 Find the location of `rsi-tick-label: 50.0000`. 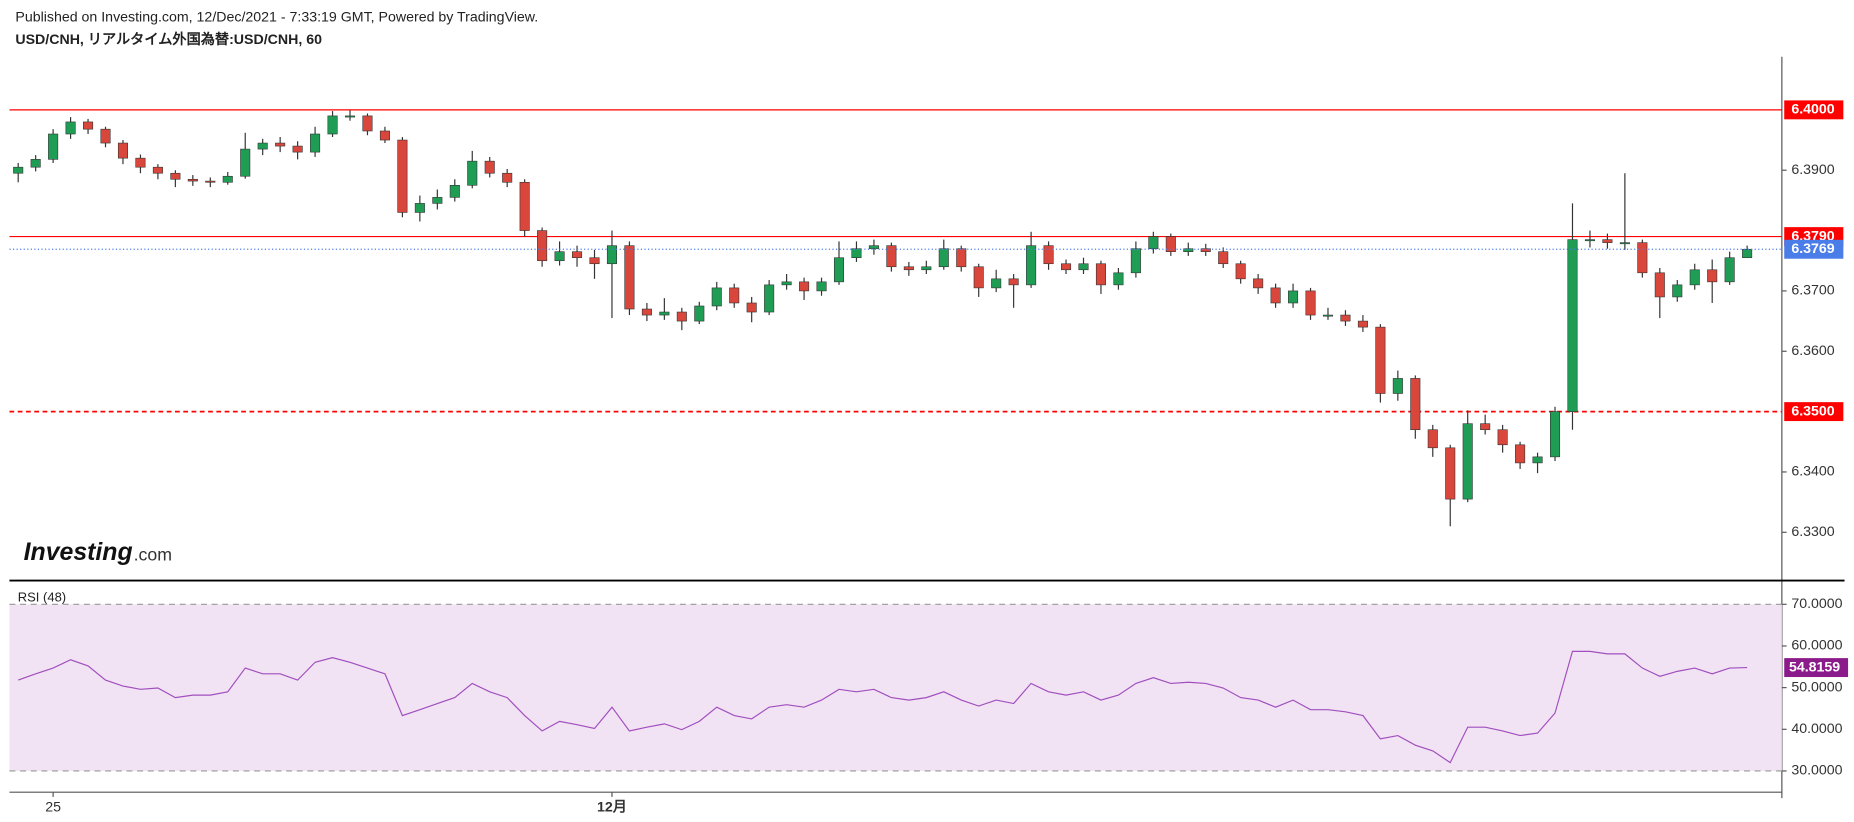

rsi-tick-label: 50.0000 is located at coordinates (1816, 687).